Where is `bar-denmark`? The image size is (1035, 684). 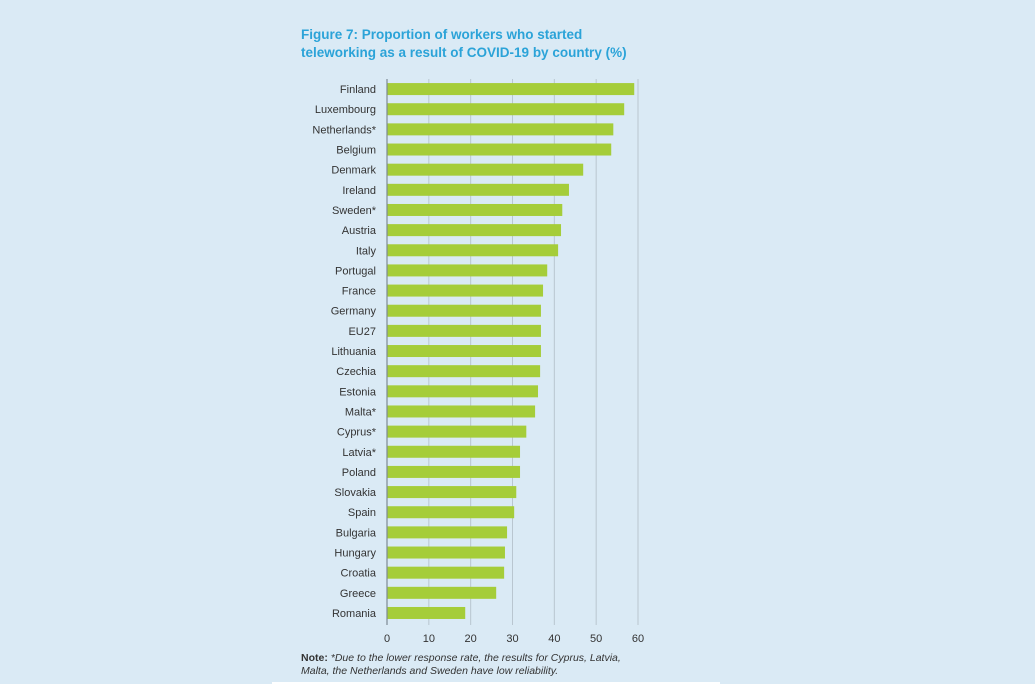 bar-denmark is located at coordinates (485, 169).